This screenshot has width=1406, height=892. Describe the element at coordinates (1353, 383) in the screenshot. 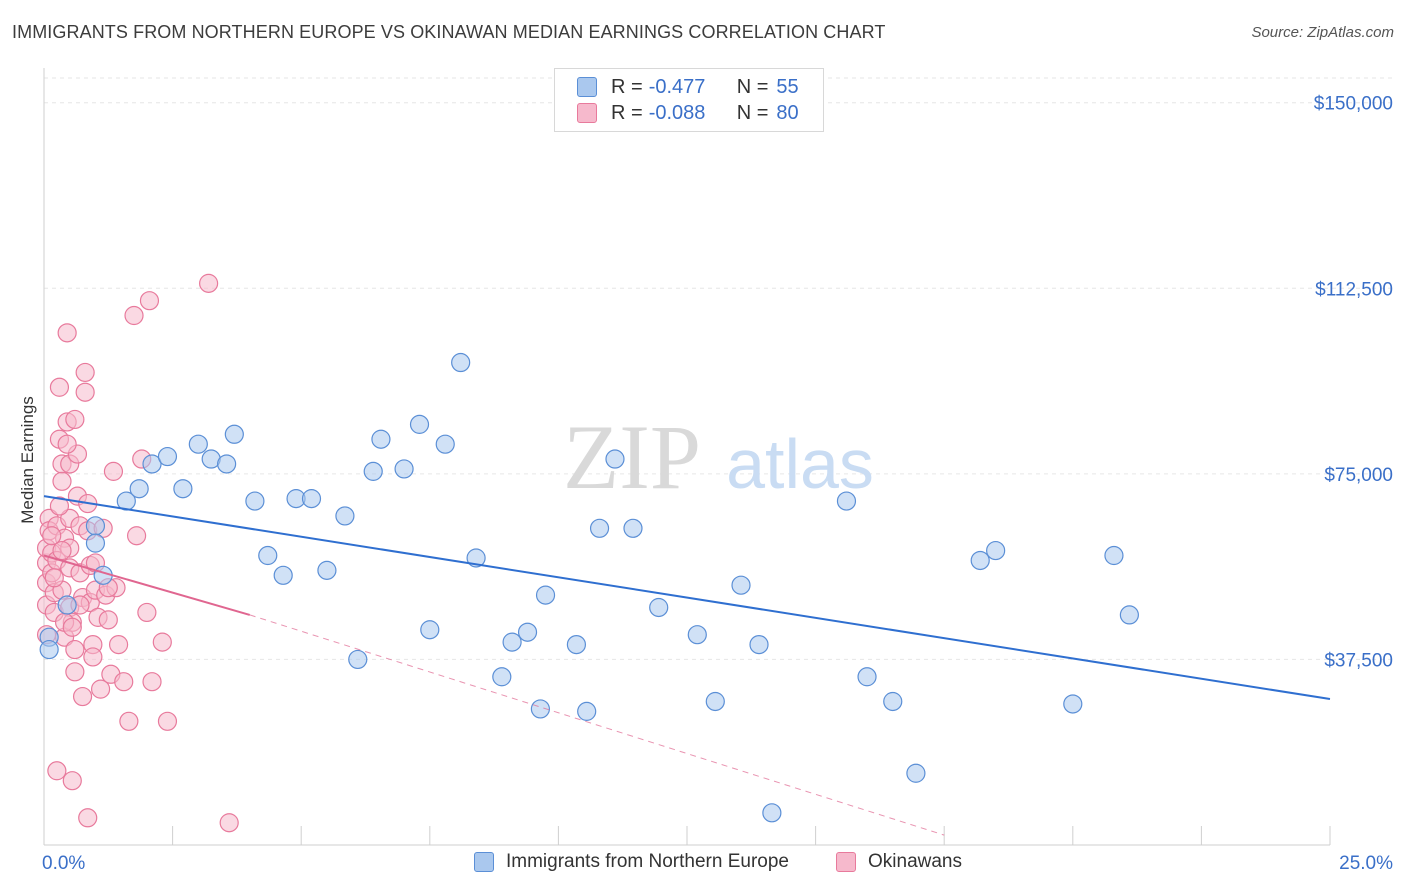

I see `y-tick-labels: $37,500 $75,000 $112,500 $150,000` at that location.